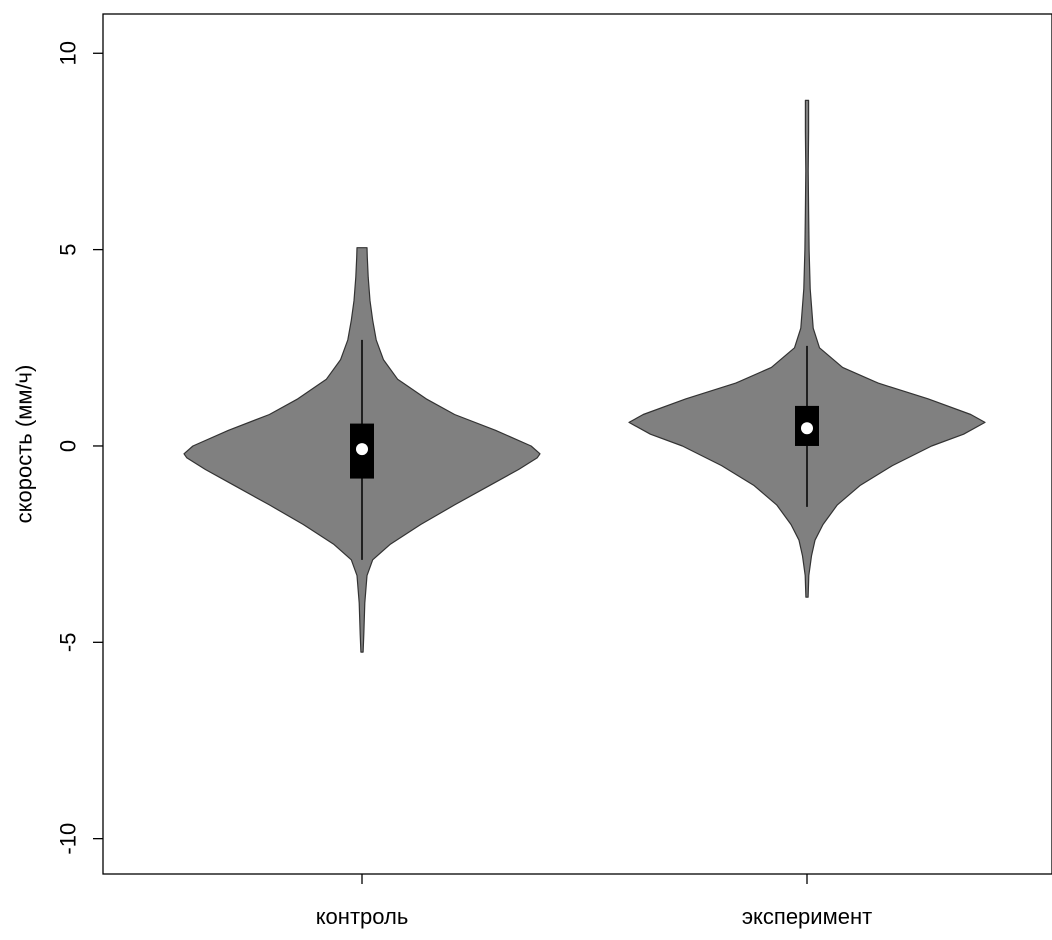 The image size is (1052, 940). What do you see at coordinates (362, 916) in the screenshot?
I see `x-tick-label: контроль` at bounding box center [362, 916].